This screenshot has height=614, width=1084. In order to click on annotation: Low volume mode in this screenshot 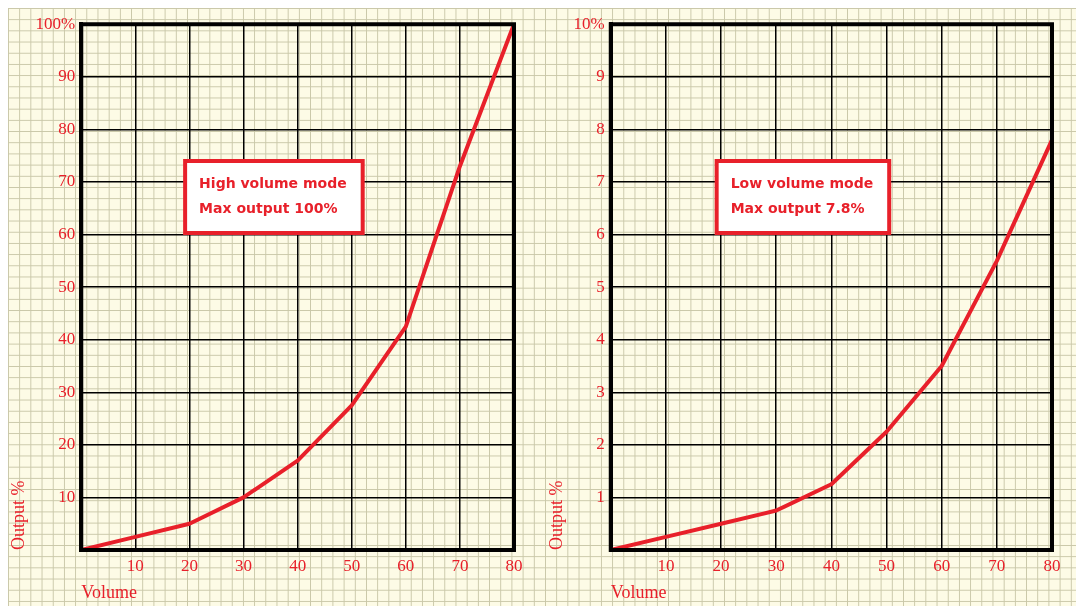, I will do `click(802, 182)`.